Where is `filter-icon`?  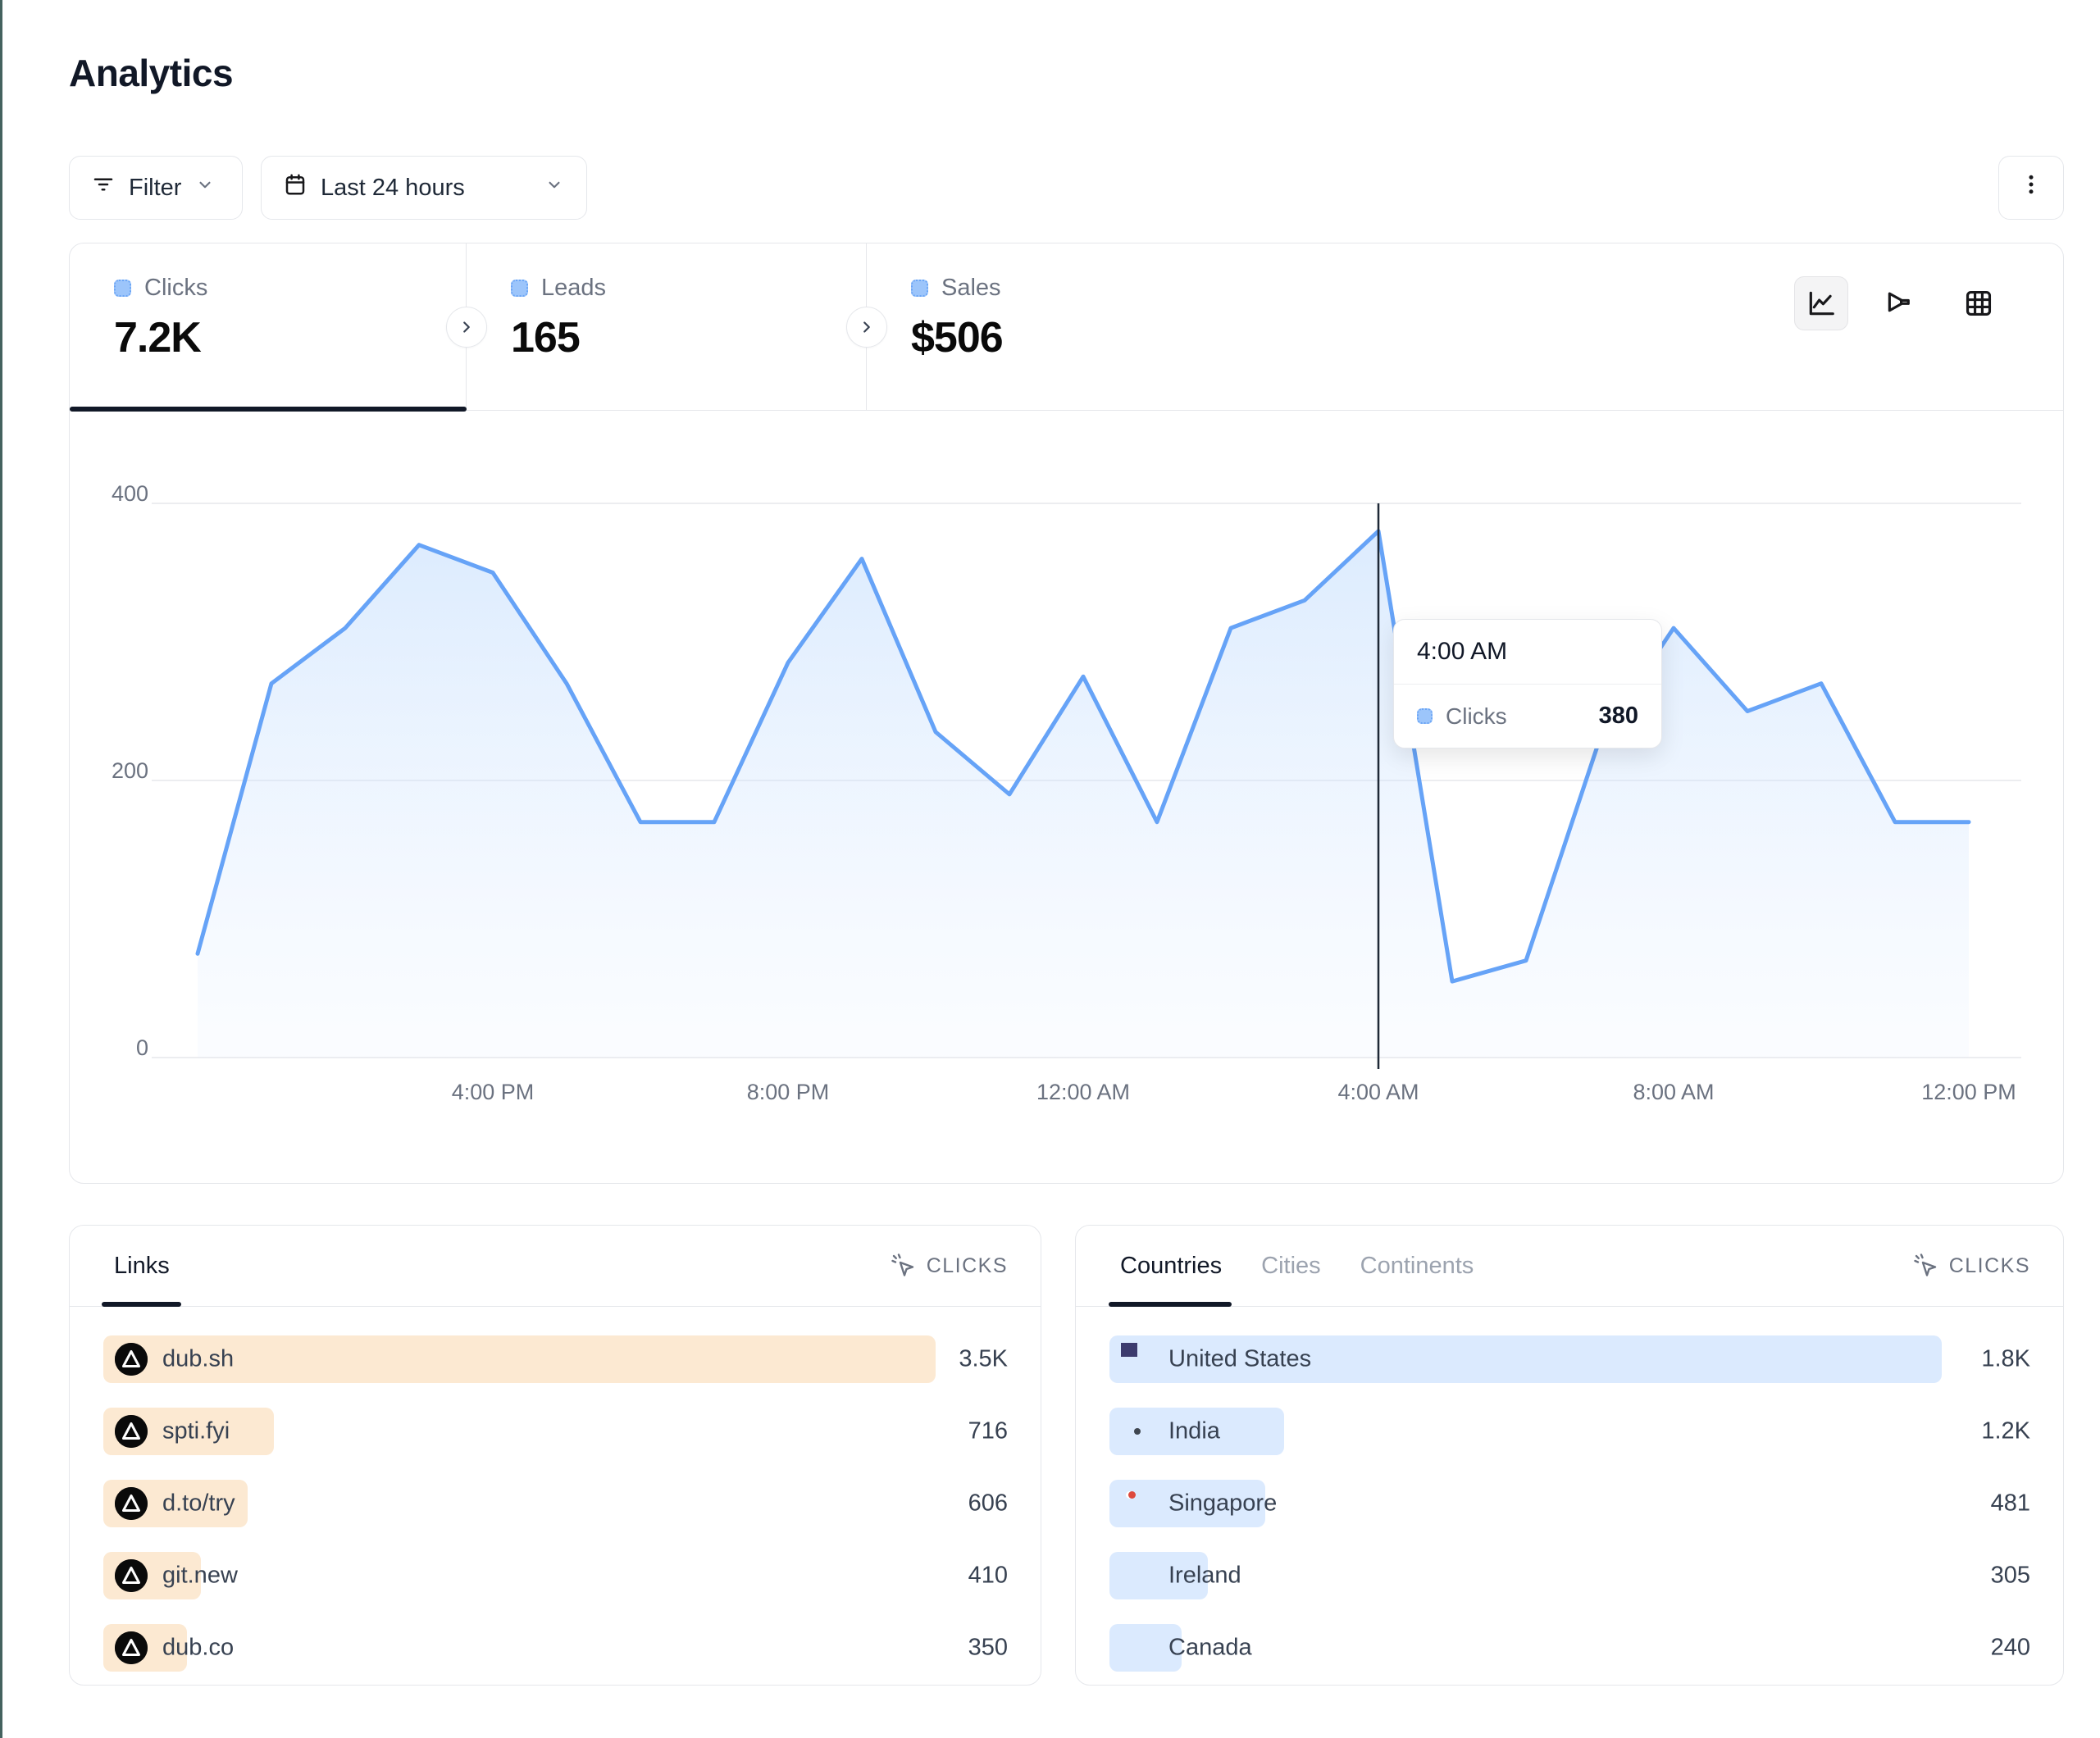 filter-icon is located at coordinates (103, 187).